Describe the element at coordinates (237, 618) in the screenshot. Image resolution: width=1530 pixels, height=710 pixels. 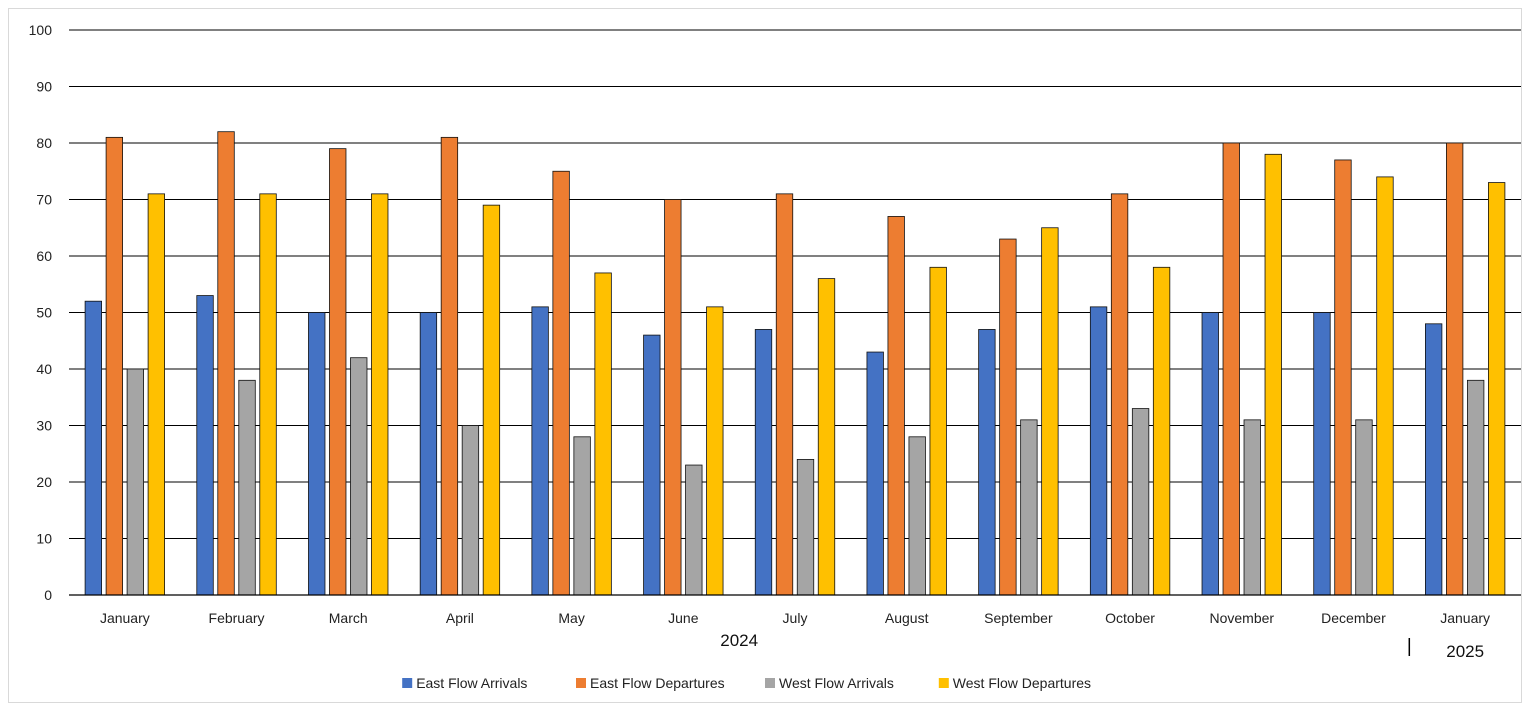
I see `x-tick-label: February` at that location.